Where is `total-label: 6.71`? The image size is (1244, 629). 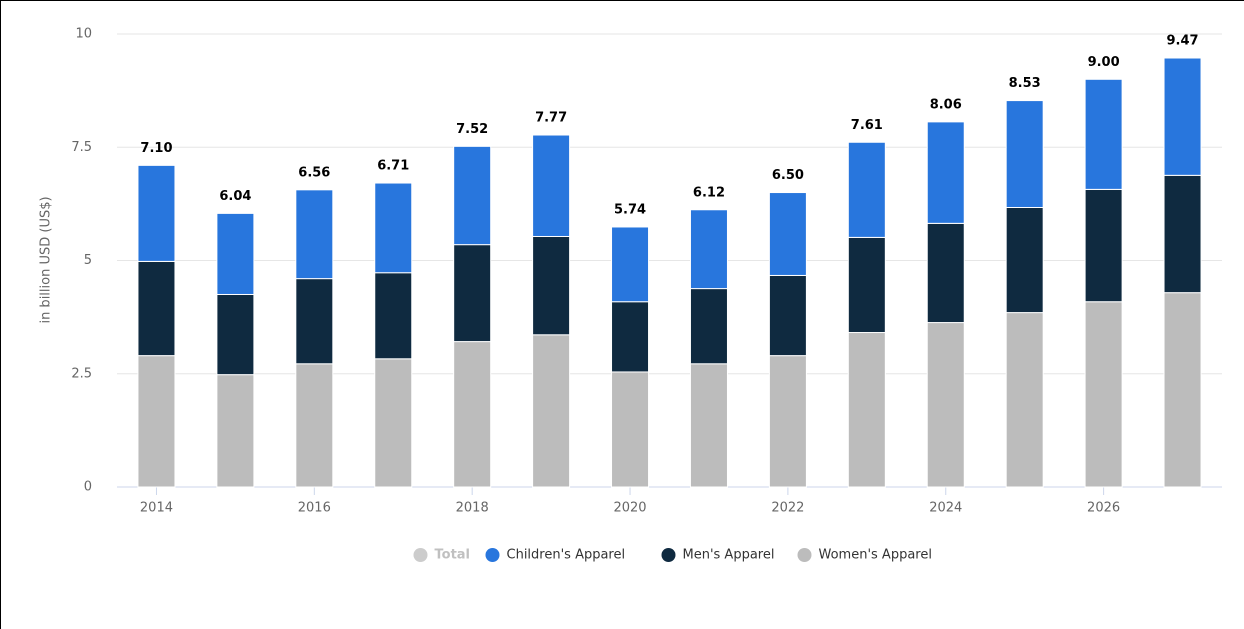
total-label: 6.71 is located at coordinates (393, 166).